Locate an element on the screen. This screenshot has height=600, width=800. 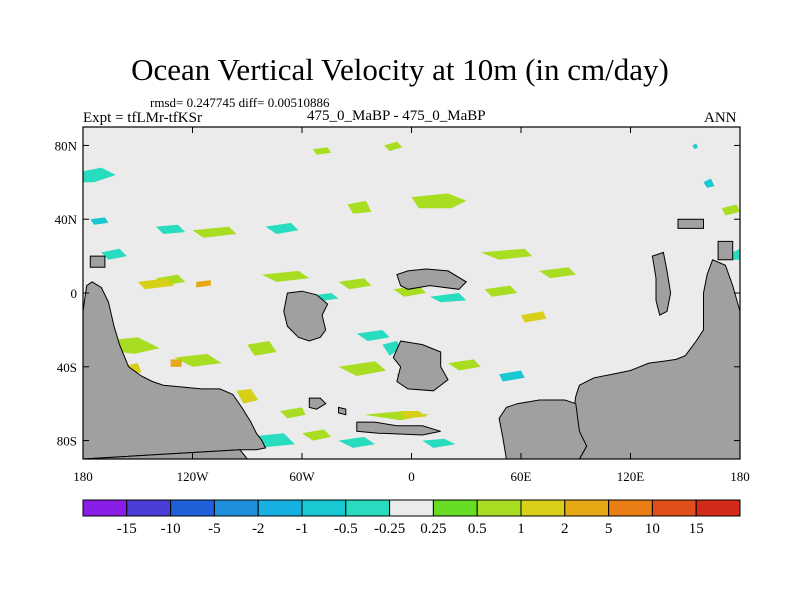
x-tick-label: 0 is located at coordinates (411, 476).